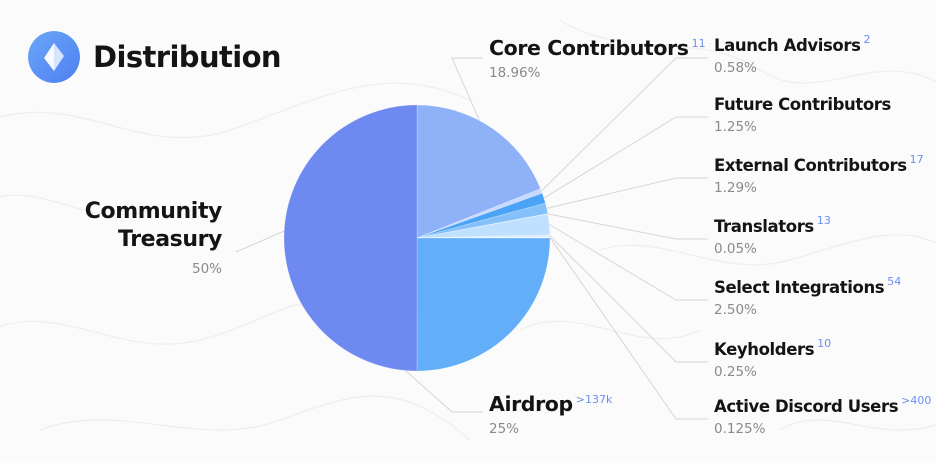  I want to click on label-translators: Translators 13 0.05%, so click(772, 235).